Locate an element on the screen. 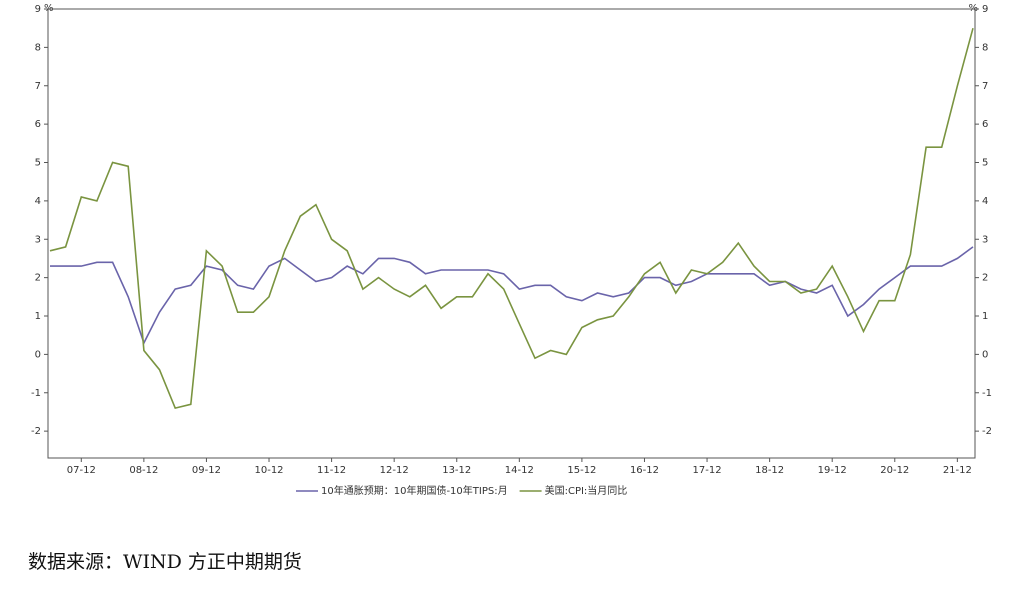 The width and height of the screenshot is (1019, 597). y2-tick-label: 1 is located at coordinates (985, 316).